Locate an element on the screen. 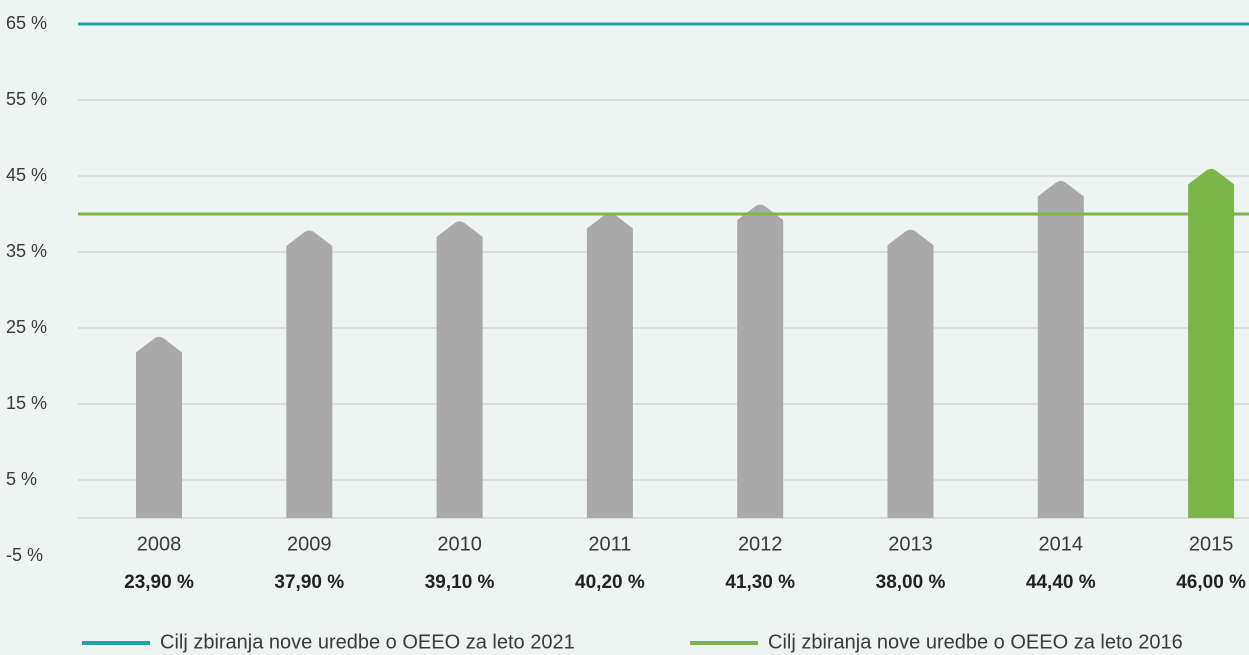 This screenshot has width=1249, height=655. value-label: 38,00 % is located at coordinates (911, 582).